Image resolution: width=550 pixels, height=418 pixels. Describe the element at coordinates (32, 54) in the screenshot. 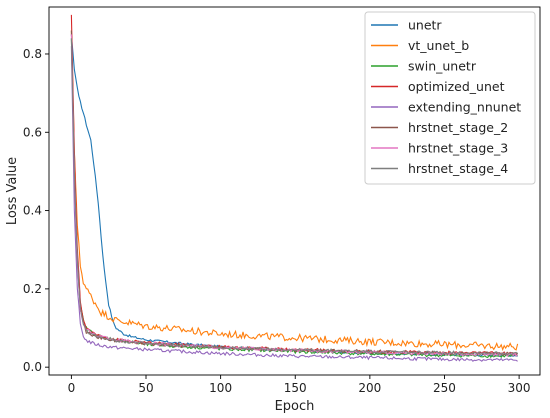

I see `y-tick-label: 0.8` at that location.